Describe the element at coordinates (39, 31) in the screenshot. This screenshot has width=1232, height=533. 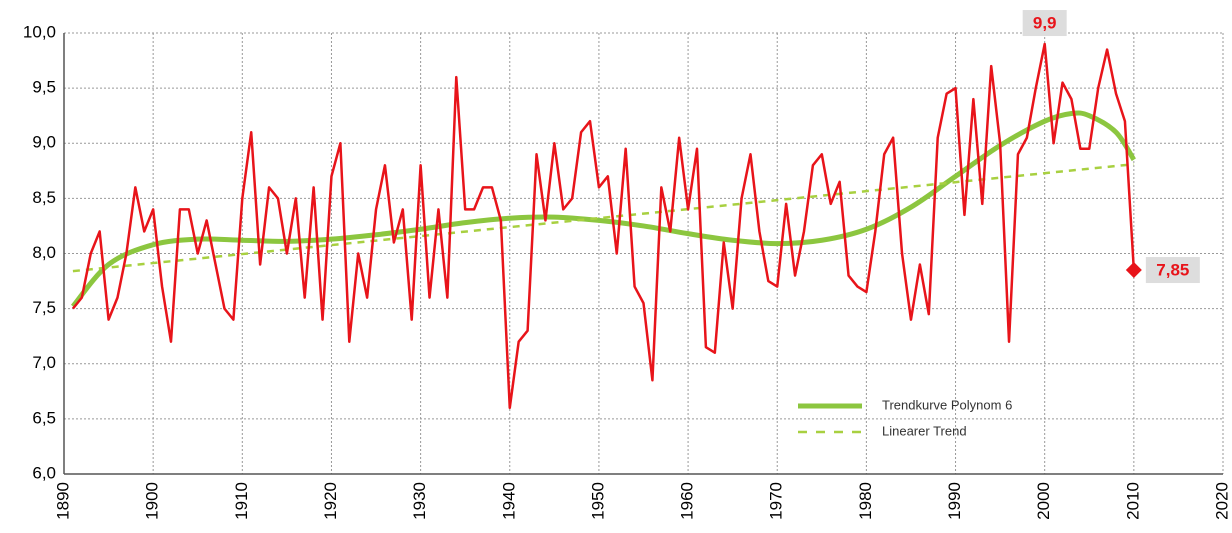
I see `y-tick-label: 10,0` at that location.